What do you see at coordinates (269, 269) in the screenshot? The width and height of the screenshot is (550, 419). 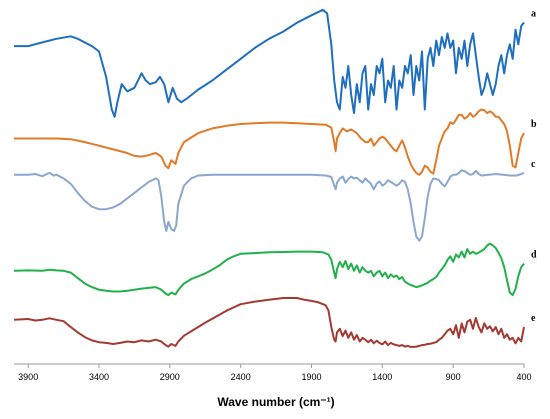 I see `series-line-d` at bounding box center [269, 269].